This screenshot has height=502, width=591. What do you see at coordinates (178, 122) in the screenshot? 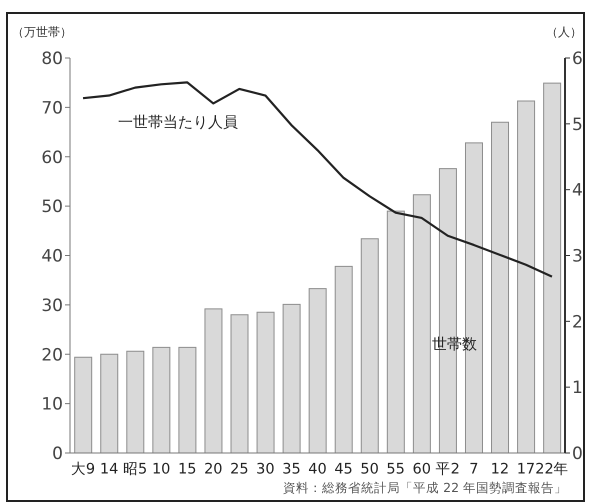
I see `series-label: 一世帯当たり人員` at bounding box center [178, 122].